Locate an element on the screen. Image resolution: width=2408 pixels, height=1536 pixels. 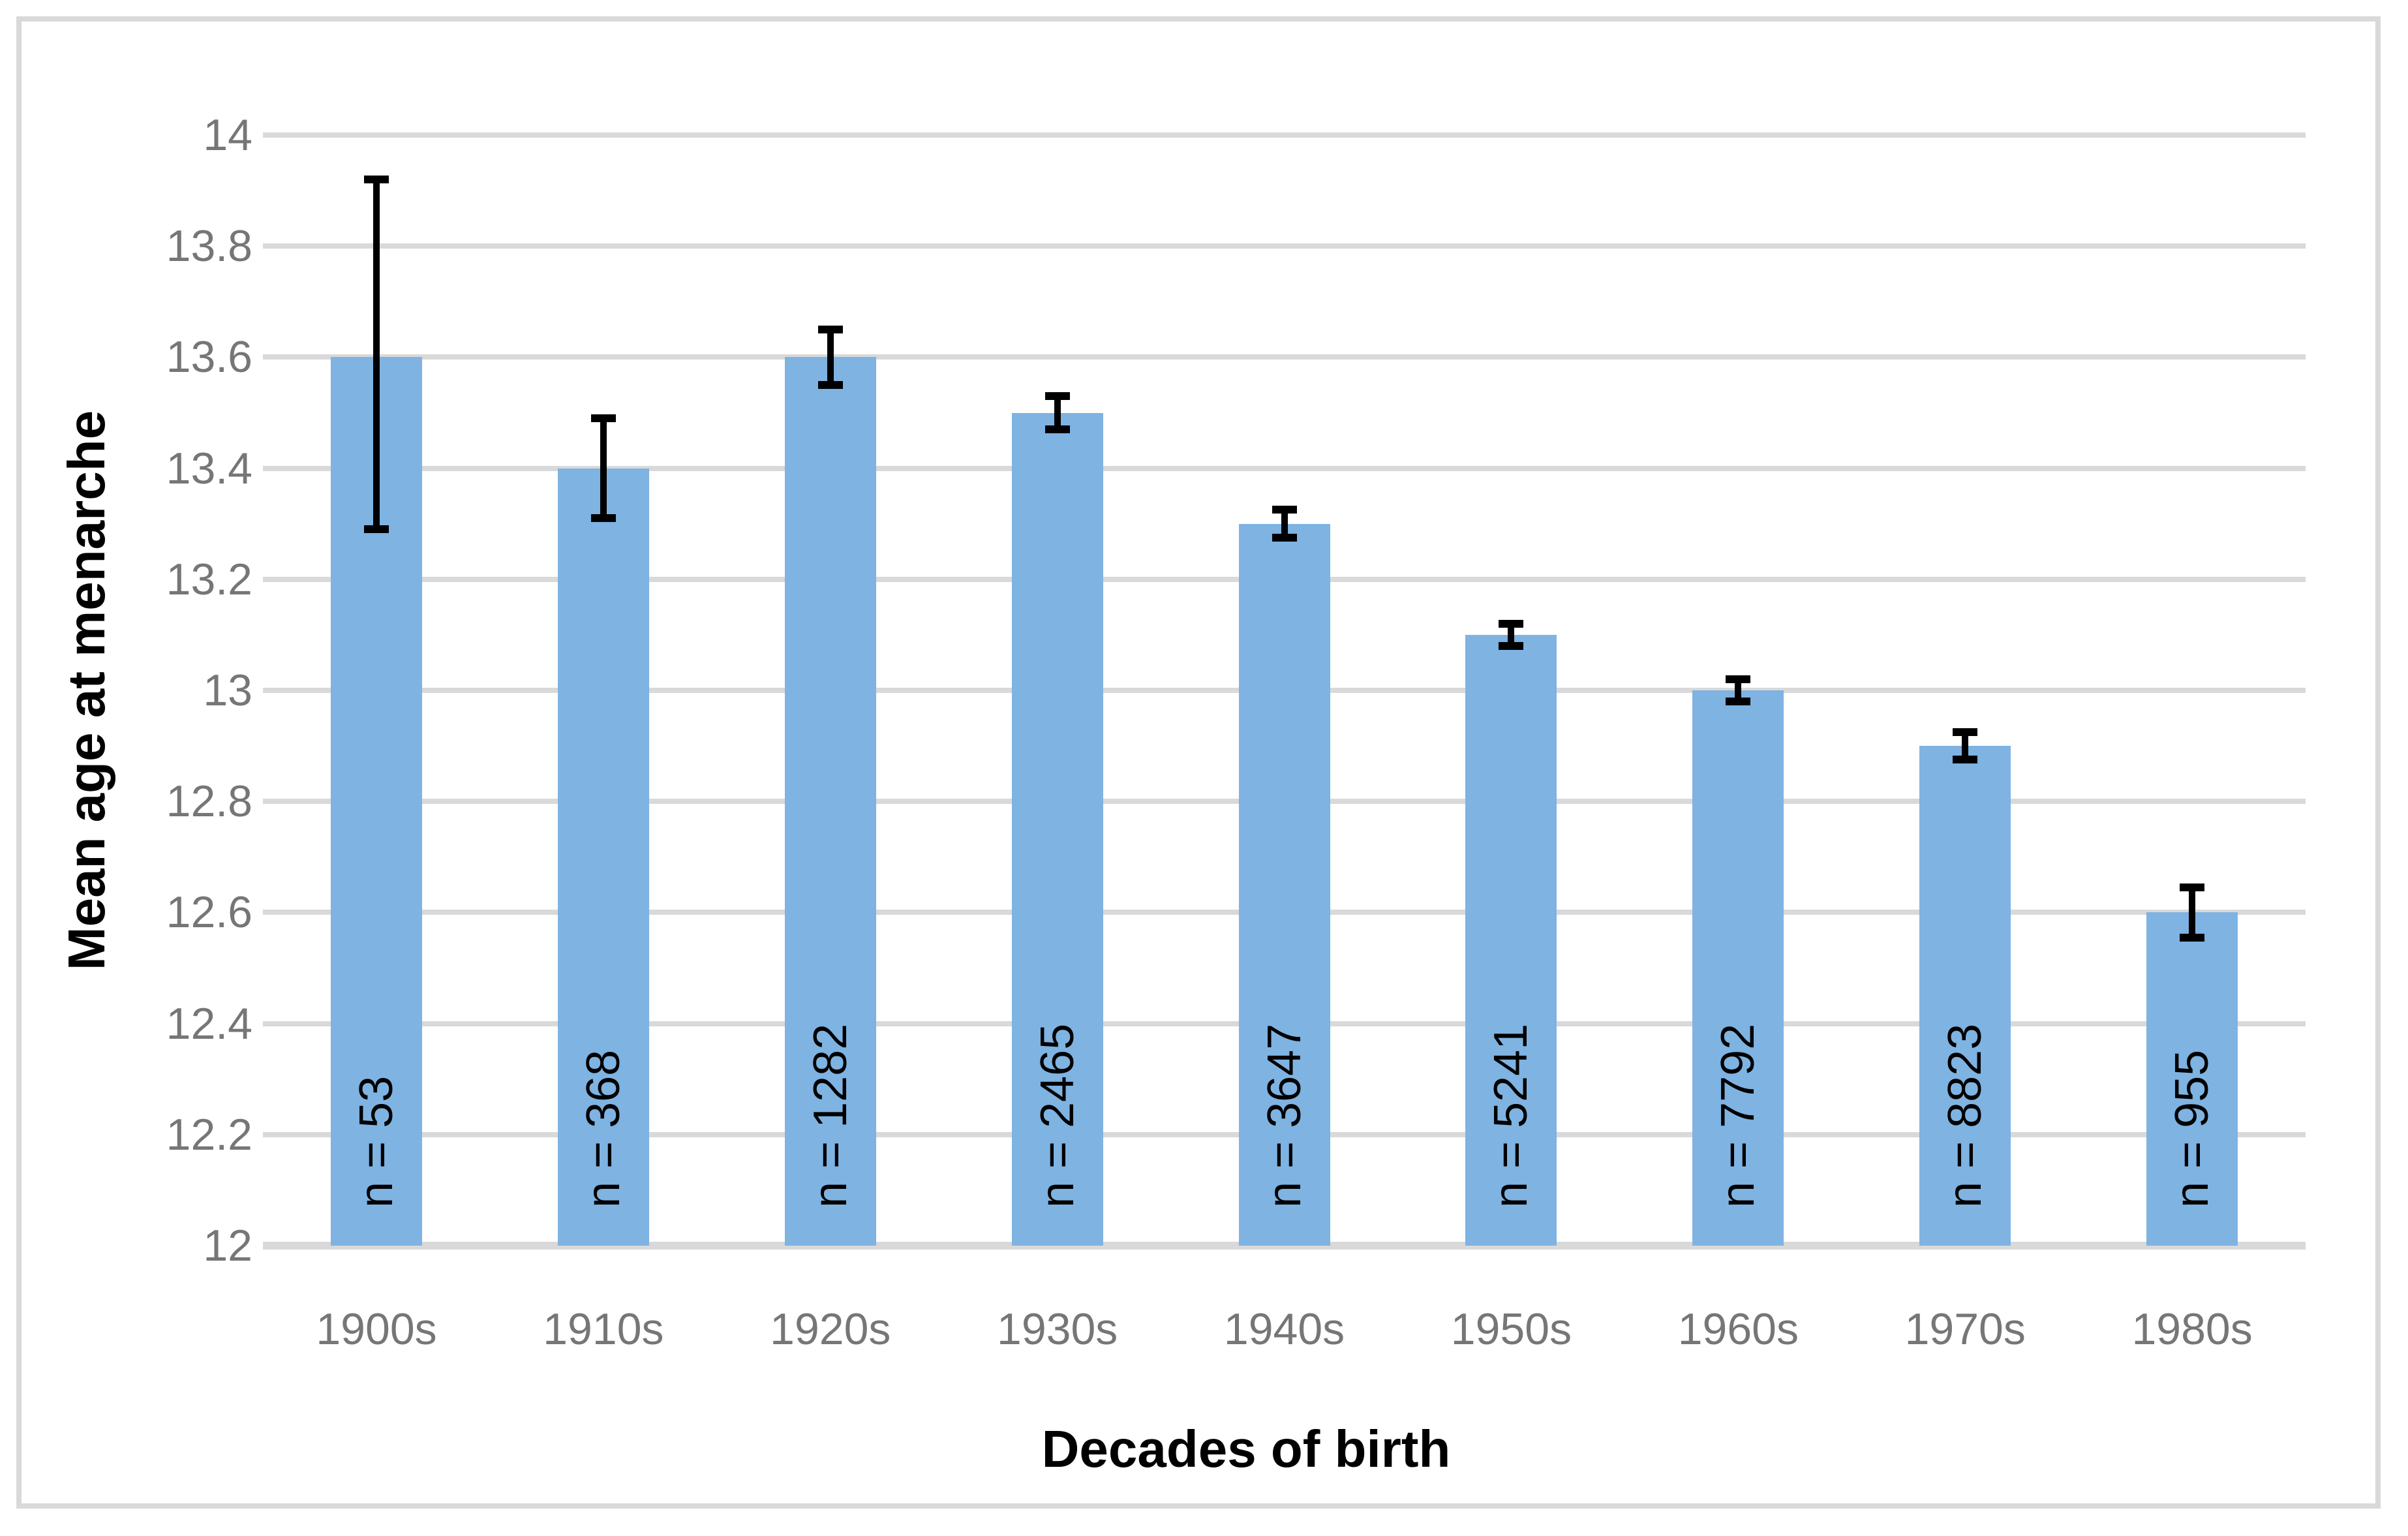
y-tick-label: 12 is located at coordinates (227, 1245).